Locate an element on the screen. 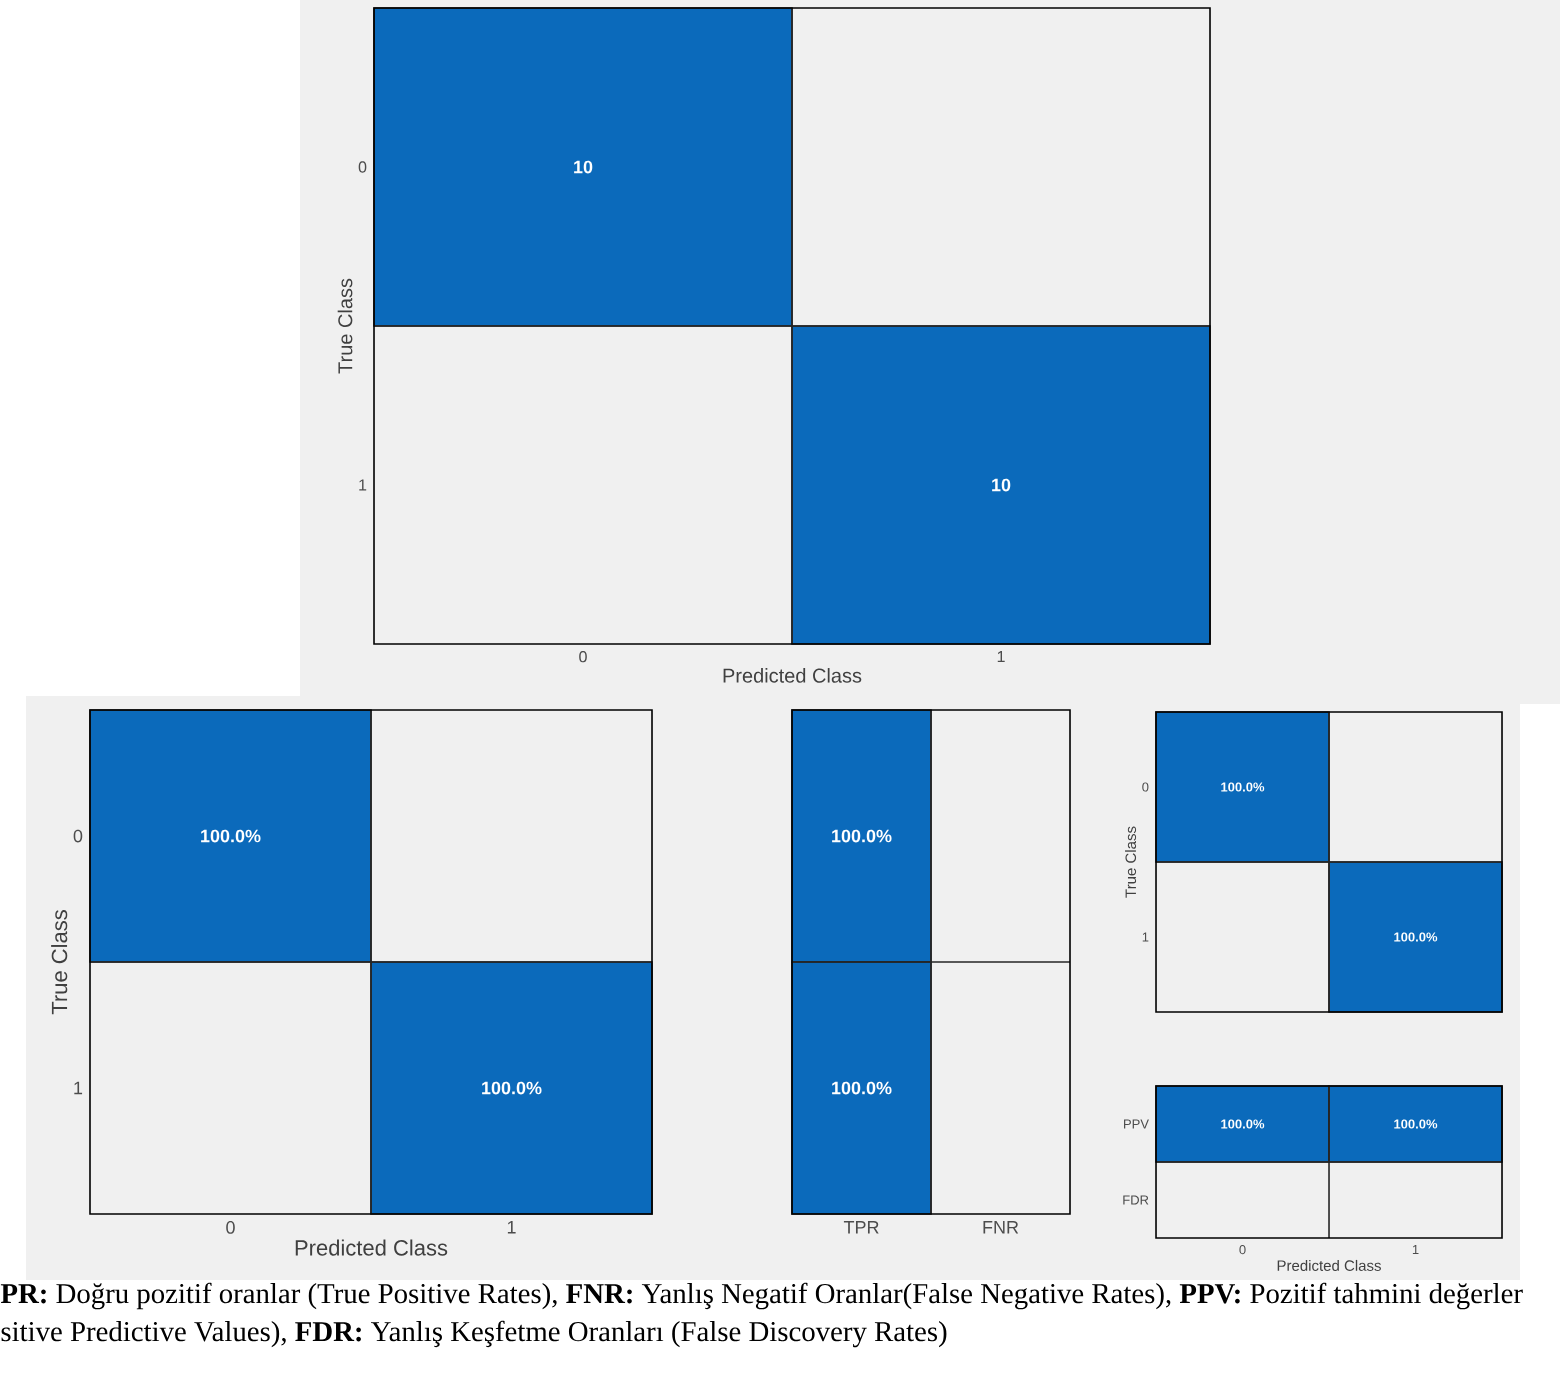  x-tick-label: 0 is located at coordinates (230, 1227).